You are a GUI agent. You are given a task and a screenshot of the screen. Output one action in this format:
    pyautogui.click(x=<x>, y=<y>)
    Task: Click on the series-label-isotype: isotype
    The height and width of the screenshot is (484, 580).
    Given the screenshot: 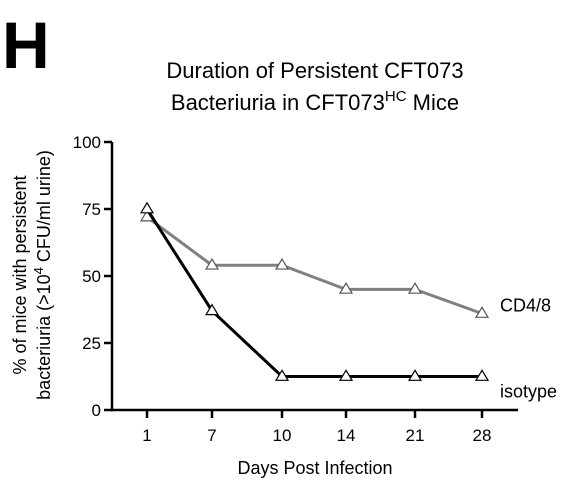 What is the action you would take?
    pyautogui.click(x=528, y=392)
    